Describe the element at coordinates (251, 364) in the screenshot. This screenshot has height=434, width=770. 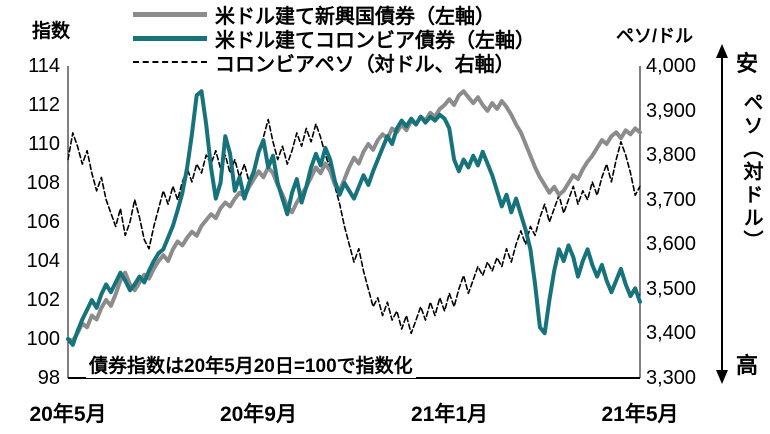
I see `index-base-annotation: 債券指数は20年5月20日=100で指数化` at that location.